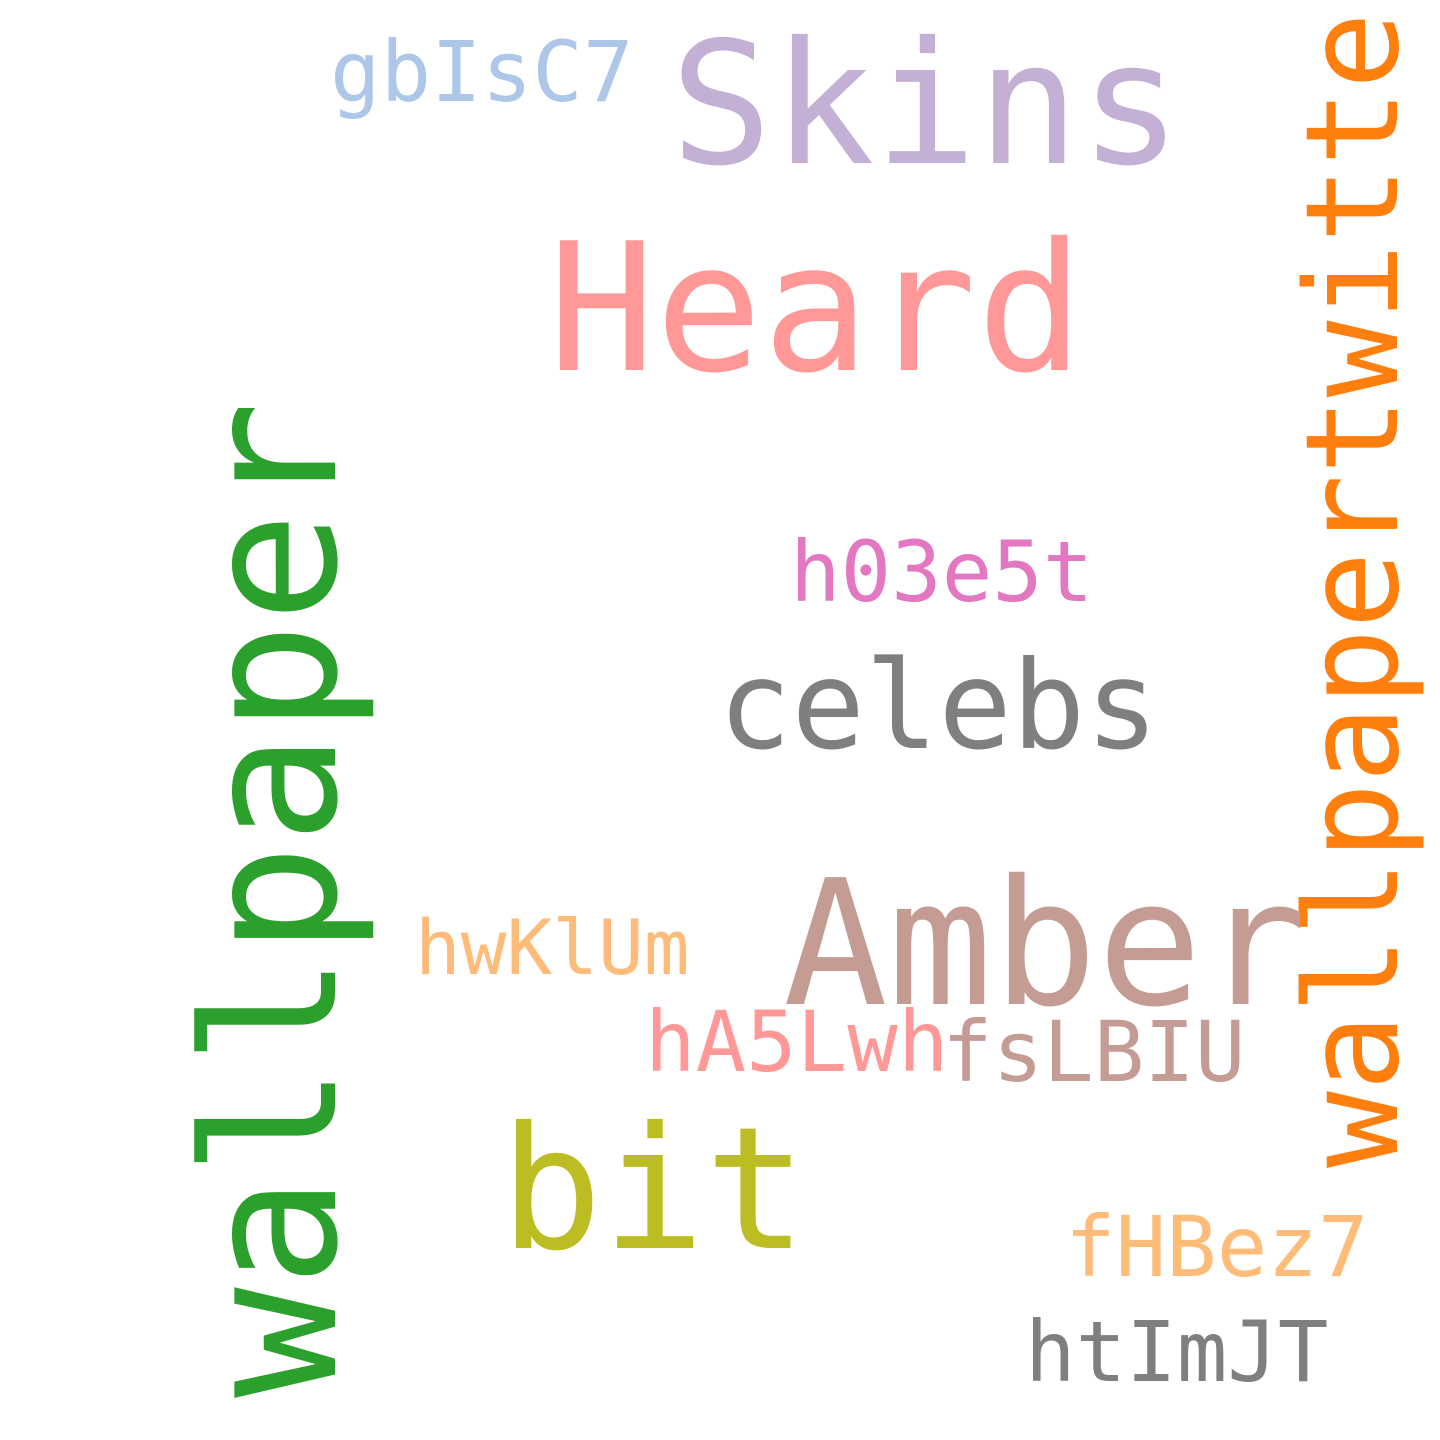 The height and width of the screenshot is (1440, 1440). I want to click on word-wallpapertwitter: wallpapertwitter, so click(1353, 584).